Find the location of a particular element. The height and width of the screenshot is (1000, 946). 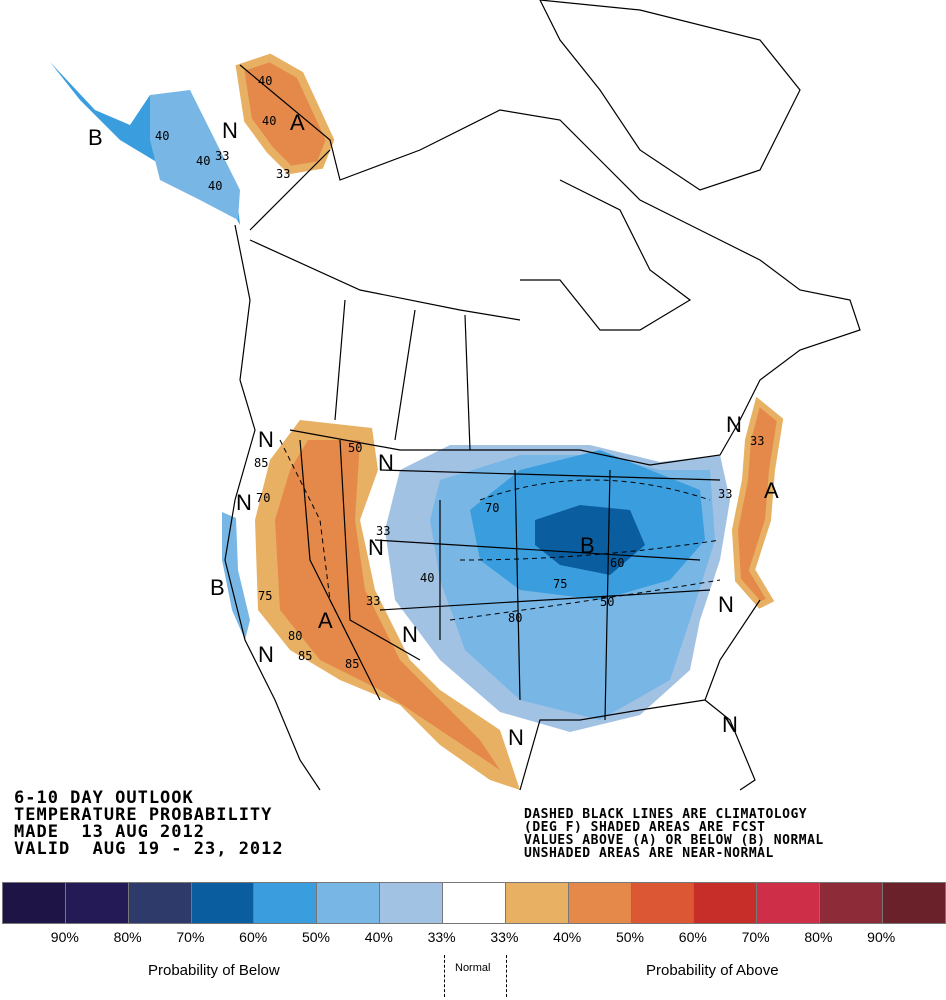

note-line: (DEG F) SHADED AREAS ARE FCST is located at coordinates (645, 827).